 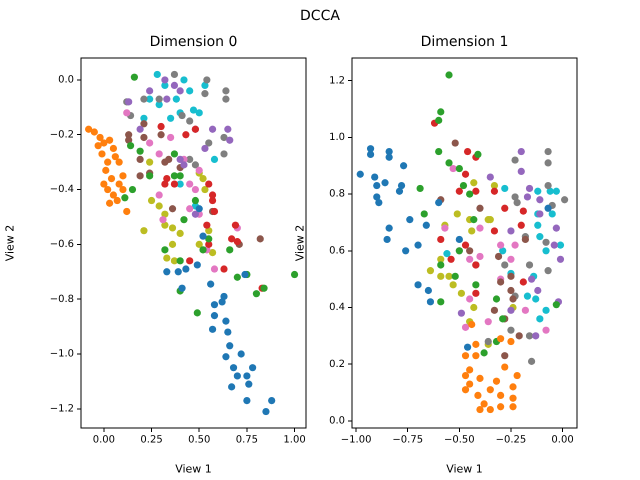 I want to click on x-tick-label: 0.00, so click(x=104, y=440).